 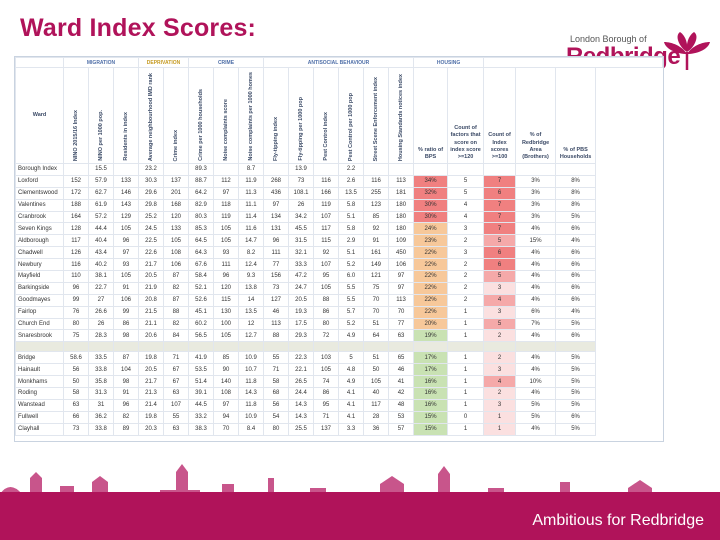 I want to click on value-cell: 8.2, so click(x=251, y=253).